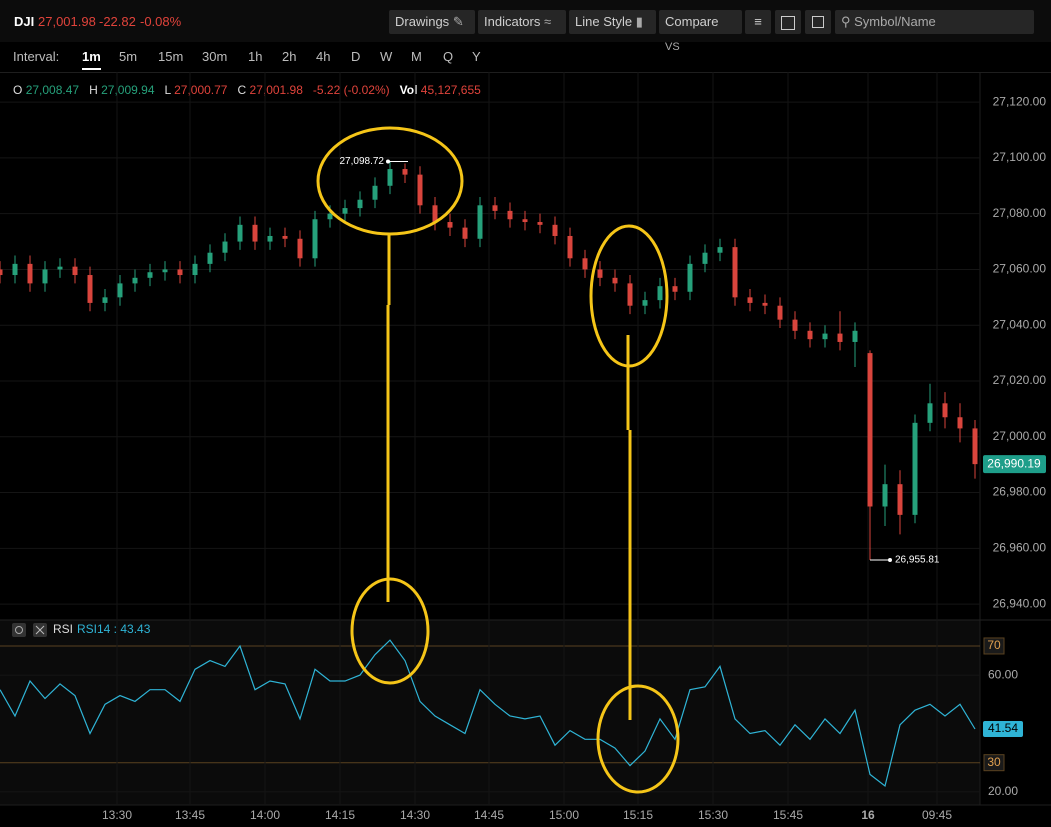  I want to click on x-tick-label: 13:30, so click(117, 815).